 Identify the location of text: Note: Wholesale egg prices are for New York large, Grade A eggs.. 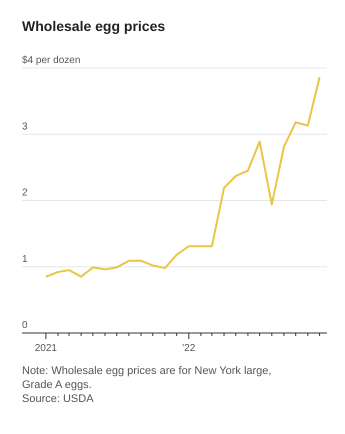
(147, 378).